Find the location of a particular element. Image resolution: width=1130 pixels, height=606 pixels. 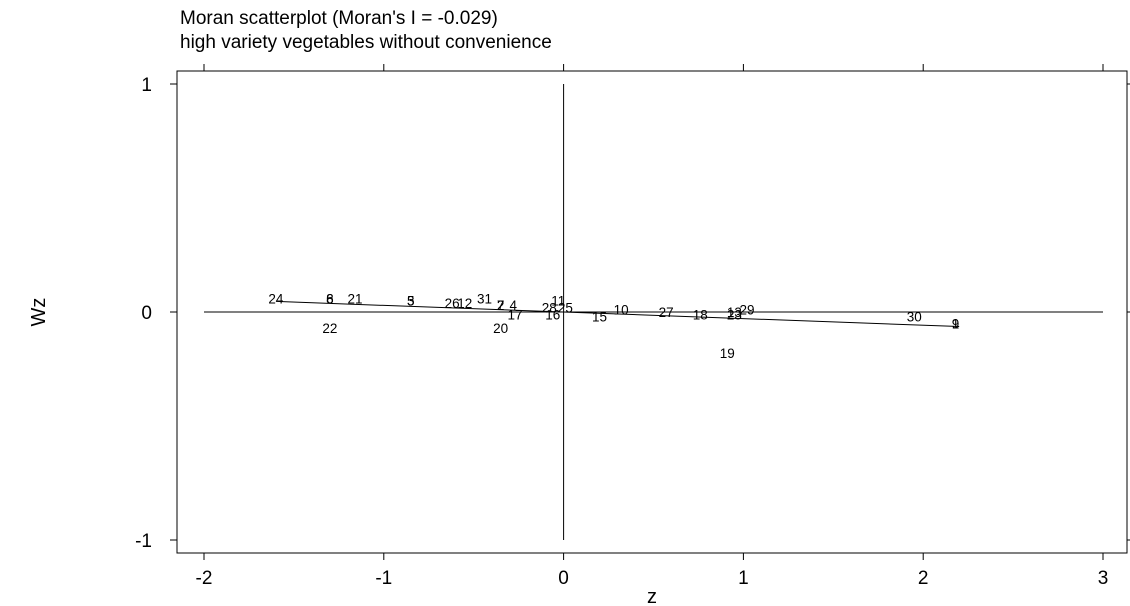

point-label: 11 is located at coordinates (558, 301).